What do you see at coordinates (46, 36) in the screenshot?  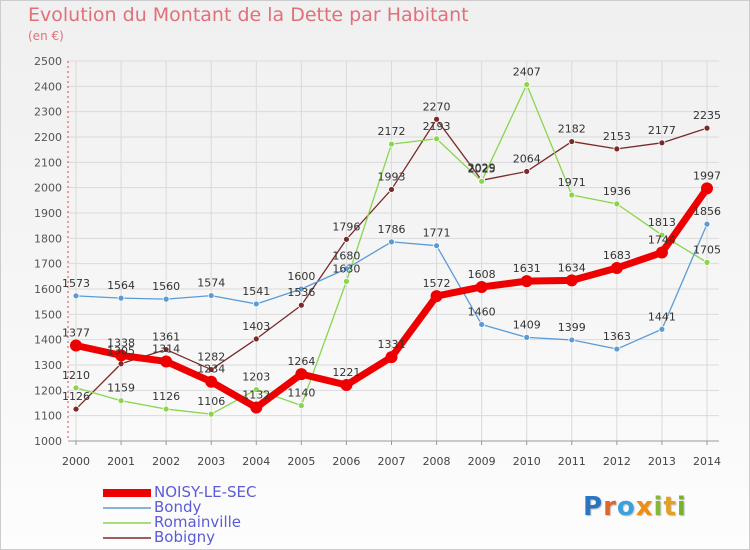 I see `chart-subtitle: (en €)` at bounding box center [46, 36].